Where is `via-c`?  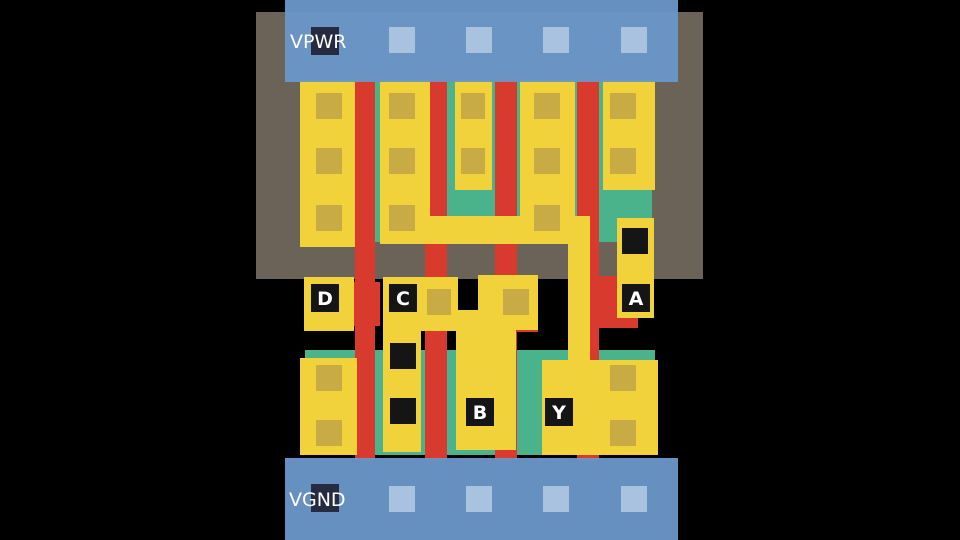 via-c is located at coordinates (403, 298).